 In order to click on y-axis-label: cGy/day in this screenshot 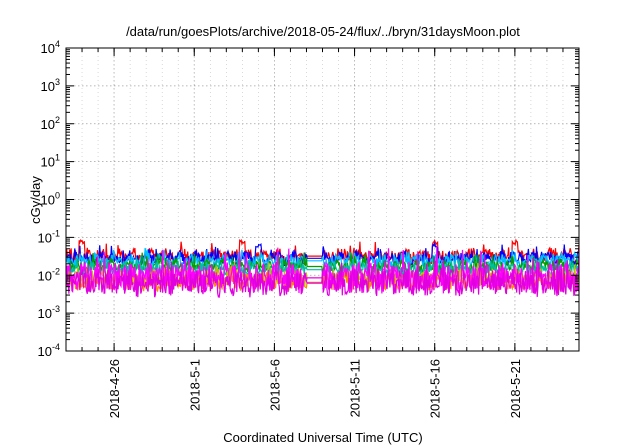, I will do `click(35, 200)`.